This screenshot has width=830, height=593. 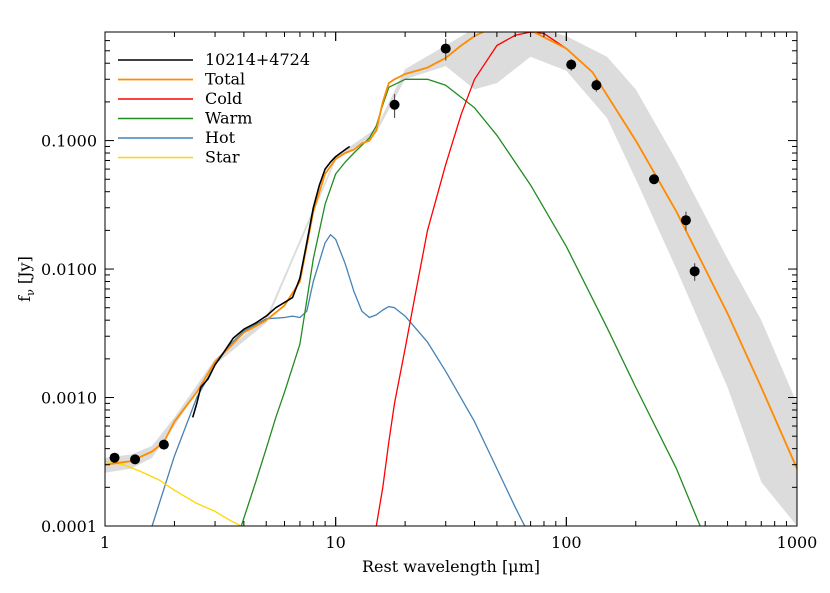 I want to click on y-tick-label: 0.1000, so click(x=69, y=141).